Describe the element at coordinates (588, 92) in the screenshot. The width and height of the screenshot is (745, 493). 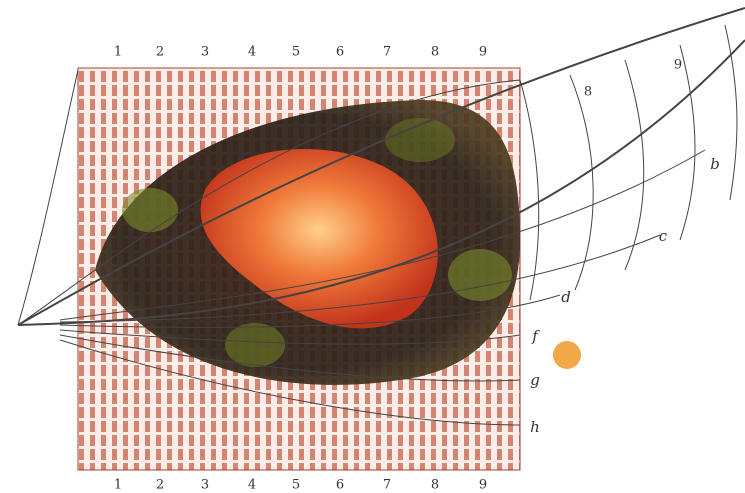
I see `curve-label: 8` at that location.